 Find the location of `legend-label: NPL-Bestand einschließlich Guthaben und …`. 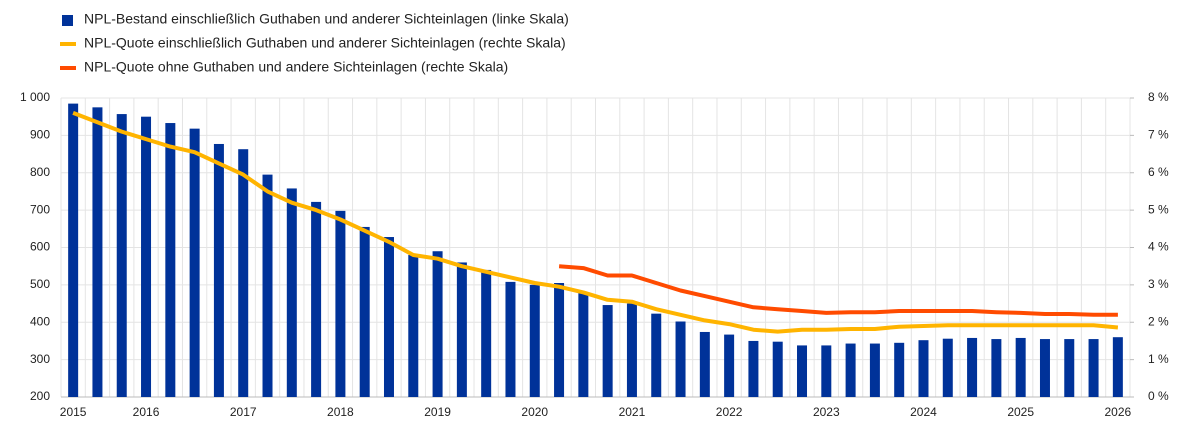

legend-label: NPL-Bestand einschließlich Guthaben und … is located at coordinates (326, 19).